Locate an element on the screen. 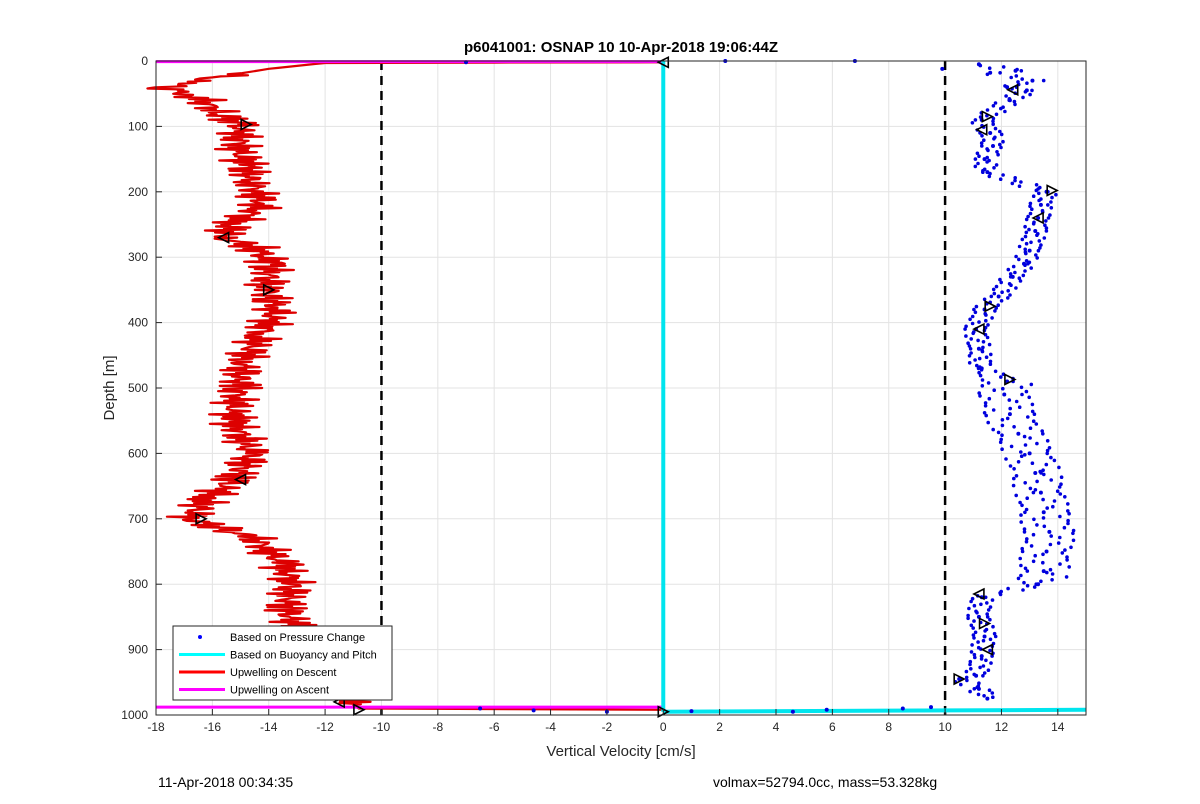 The width and height of the screenshot is (1200, 804). x-tick-label: 10 is located at coordinates (945, 727).